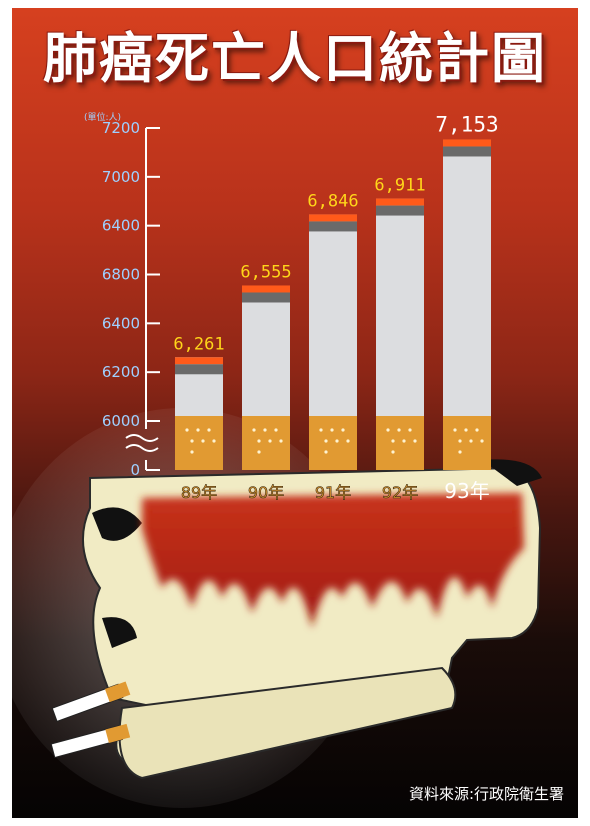  Describe the element at coordinates (399, 186) in the screenshot. I see `bar-value-label: 6,911` at that location.